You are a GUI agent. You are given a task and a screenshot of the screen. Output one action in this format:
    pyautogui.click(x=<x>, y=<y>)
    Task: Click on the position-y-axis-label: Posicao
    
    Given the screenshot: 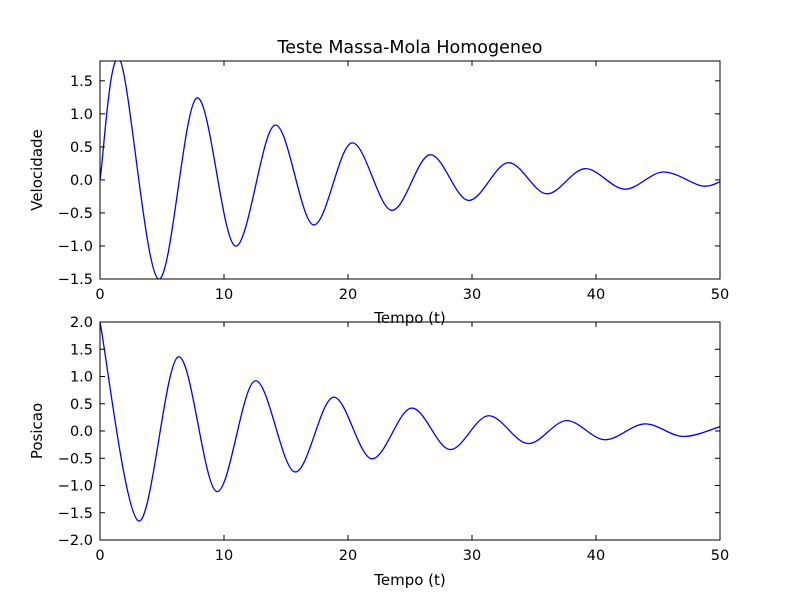 What is the action you would take?
    pyautogui.click(x=37, y=431)
    